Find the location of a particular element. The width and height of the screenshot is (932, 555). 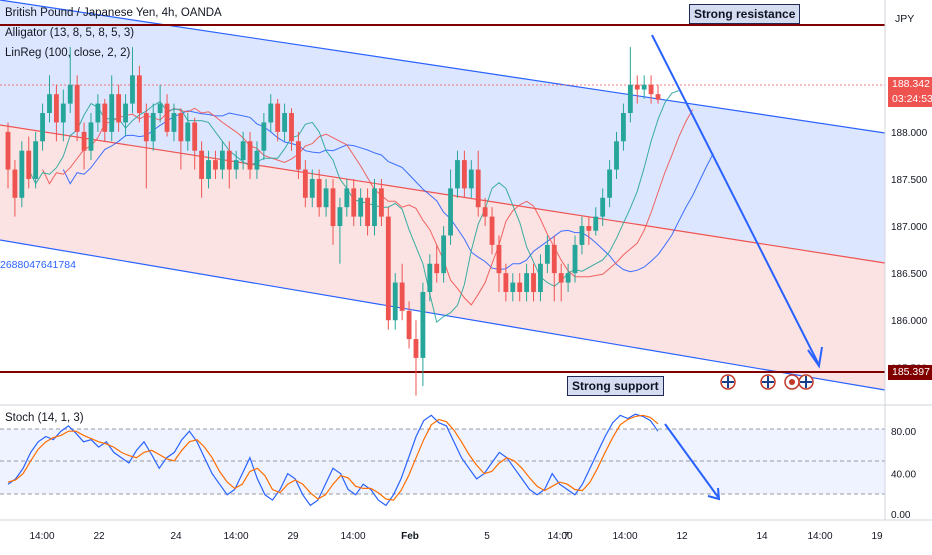

time-tick-label: 14 is located at coordinates (762, 536).